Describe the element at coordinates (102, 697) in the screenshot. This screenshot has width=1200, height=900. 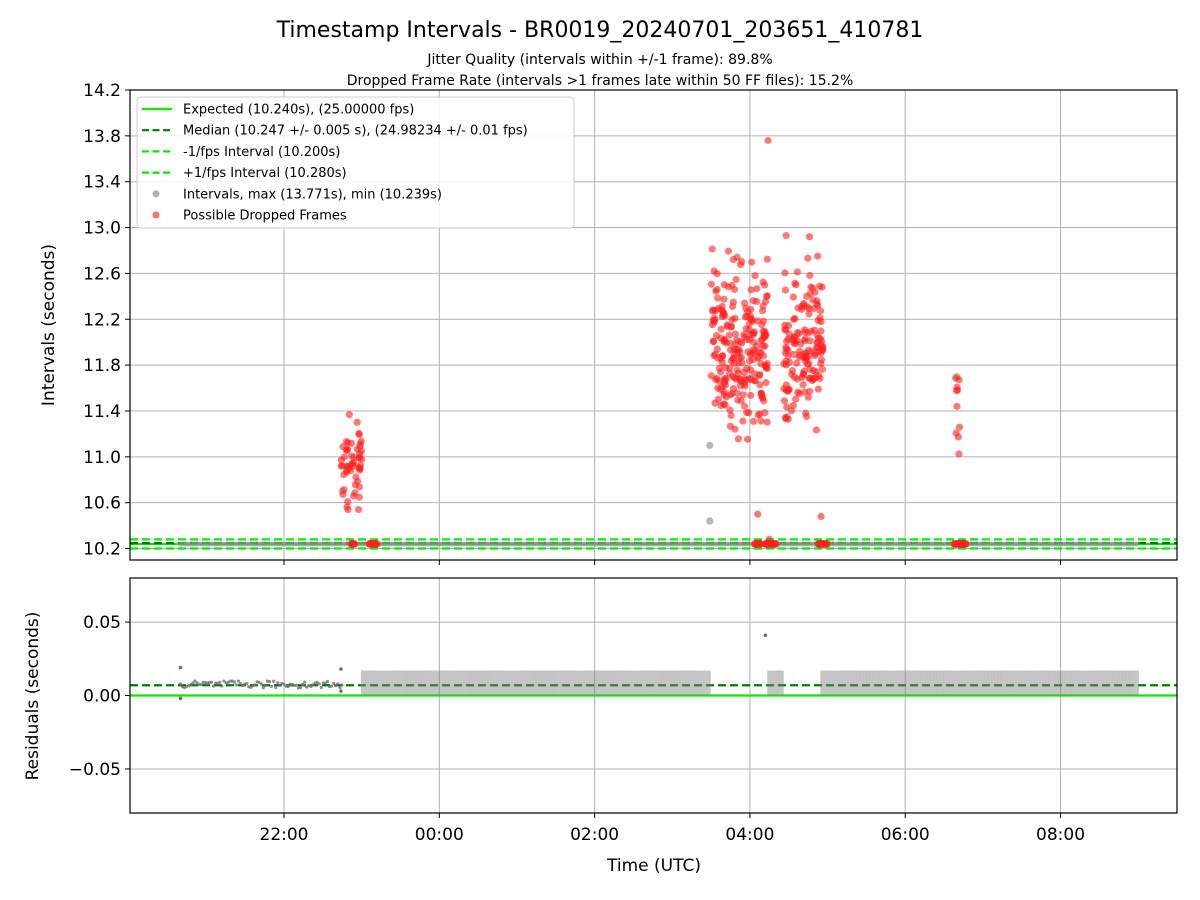
I see `y-tick-label: 0.00` at that location.